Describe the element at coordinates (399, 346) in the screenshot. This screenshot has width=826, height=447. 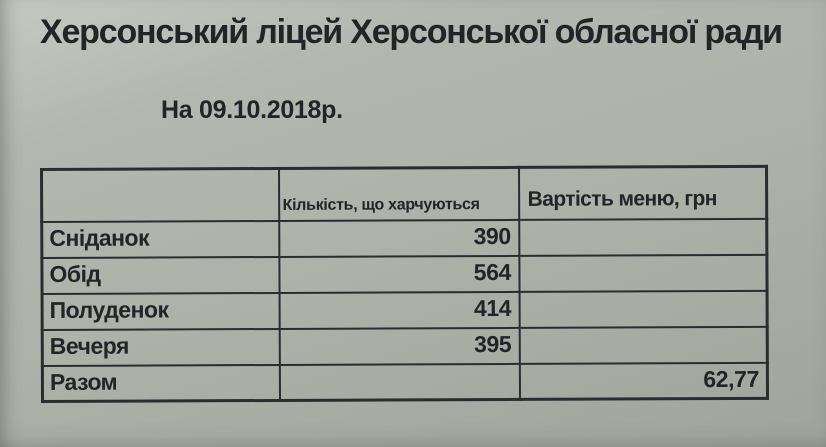
I see `meal-quantity: 395` at that location.